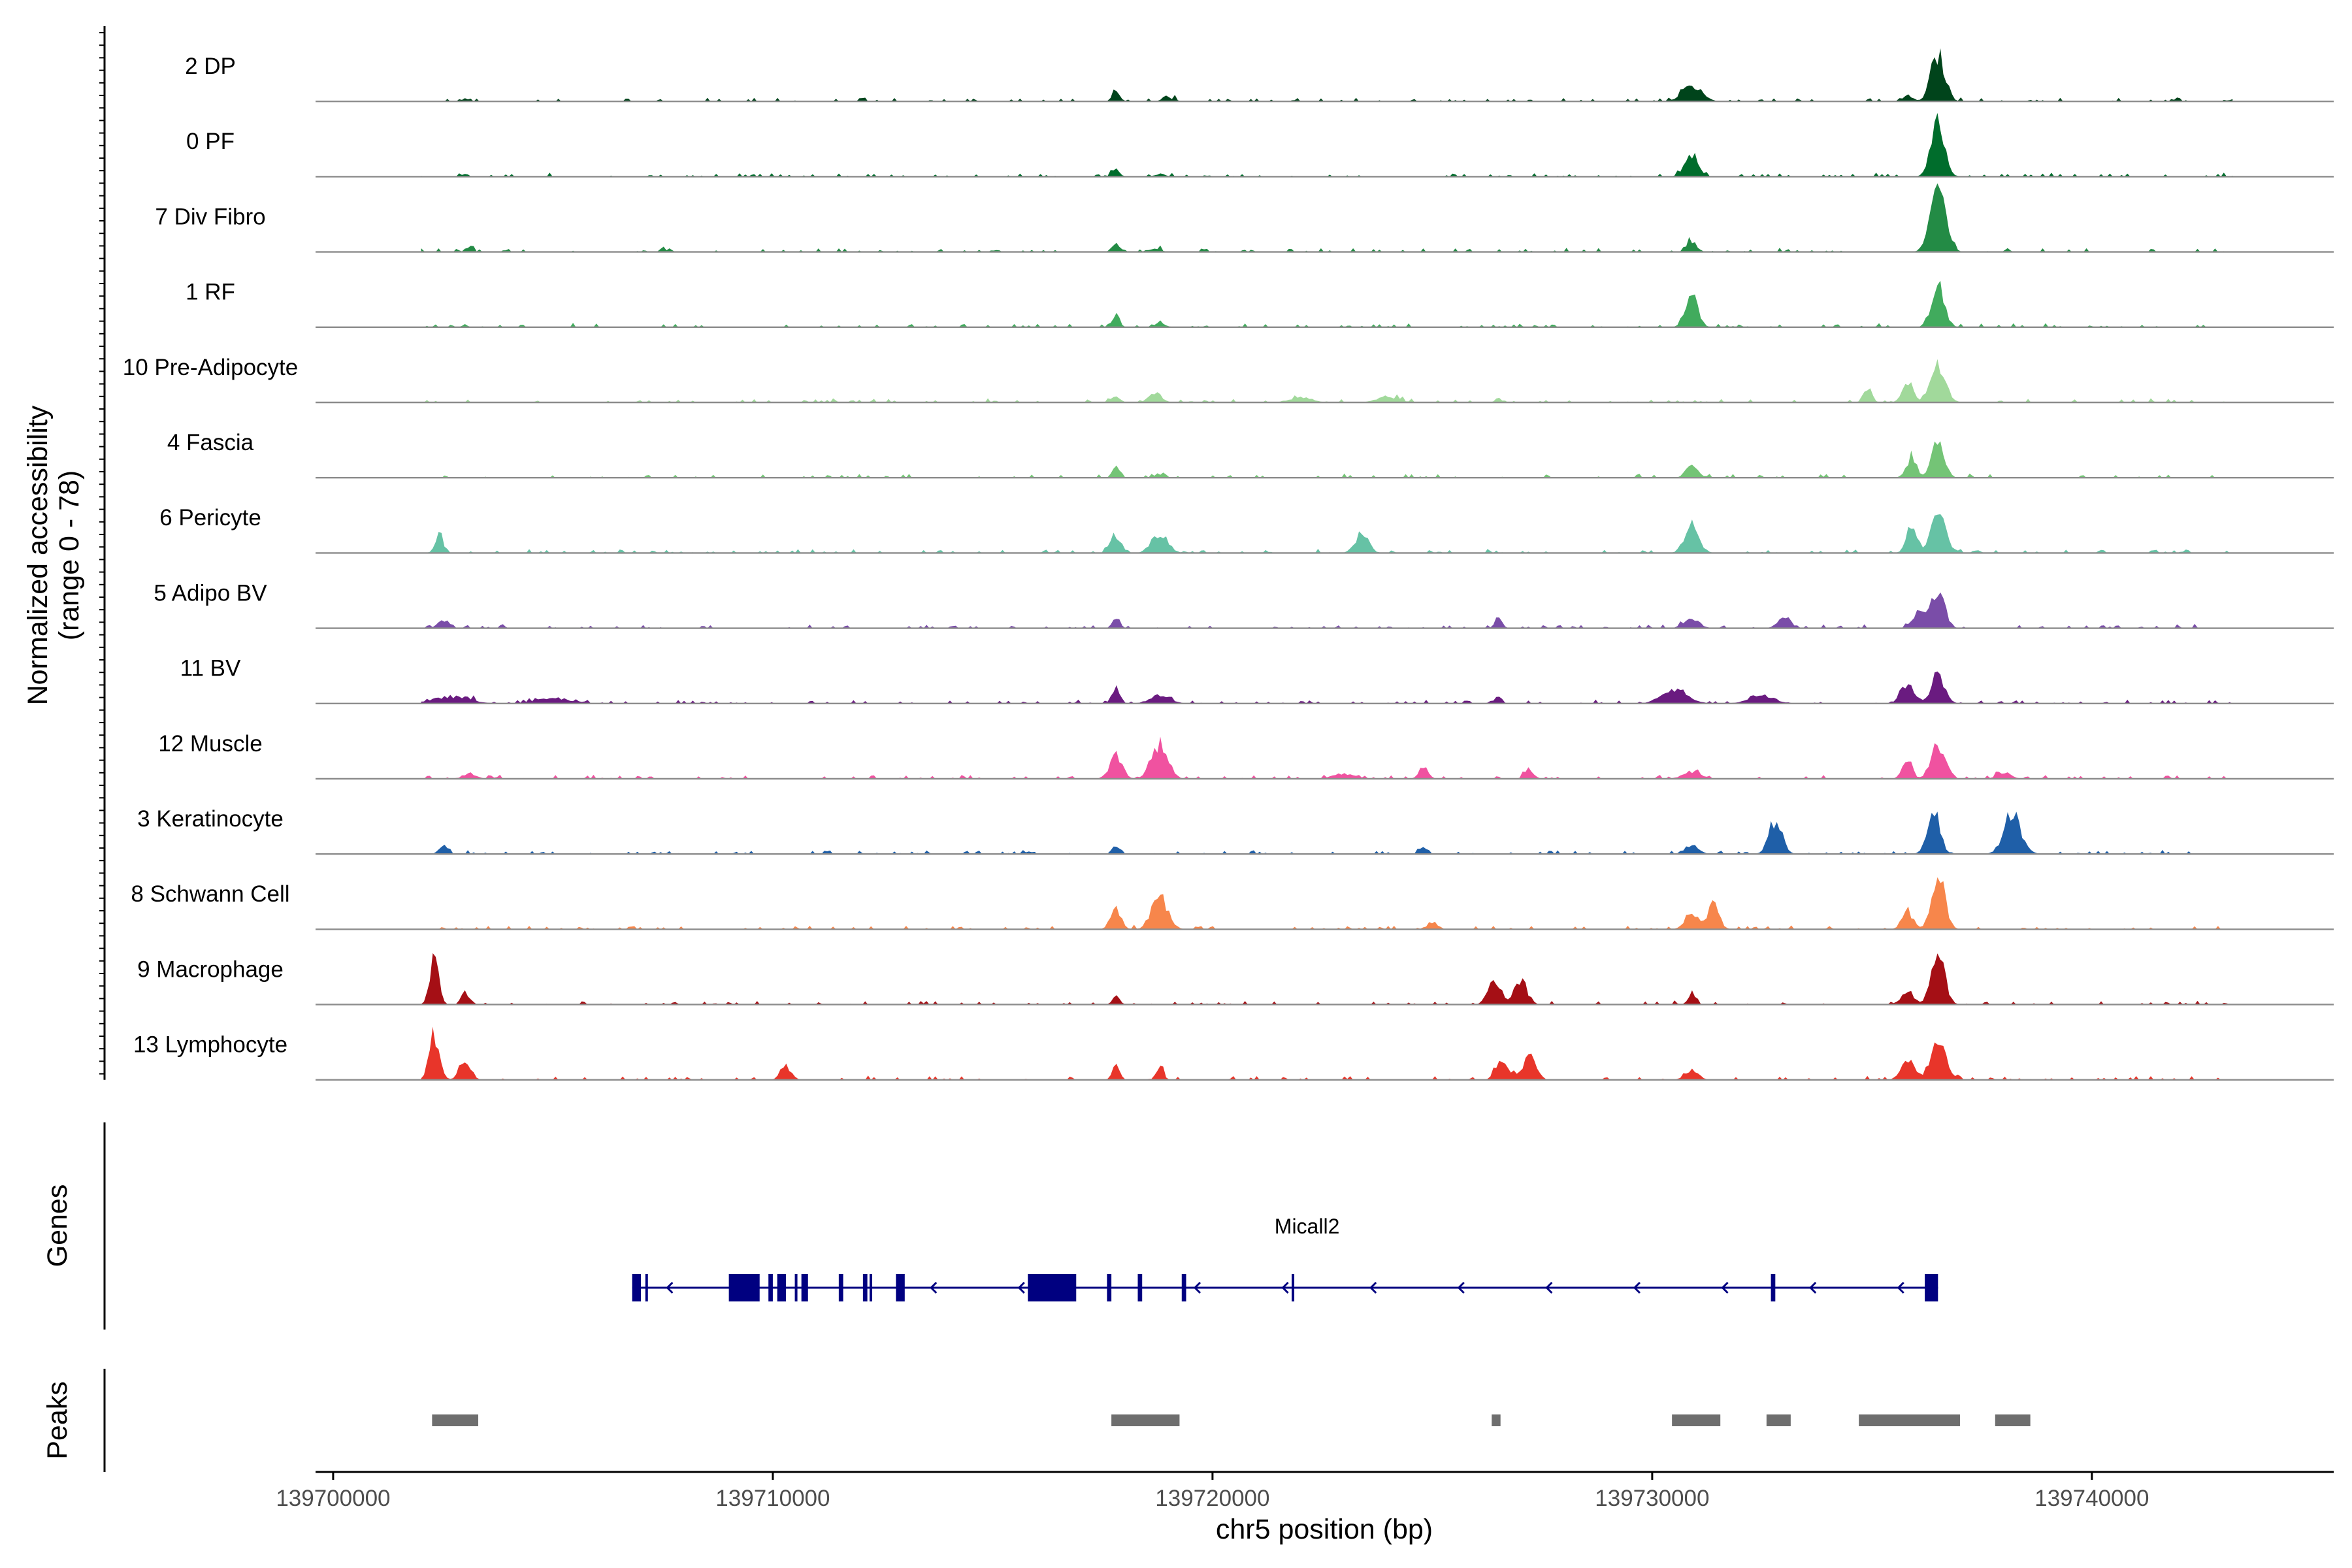 The height and width of the screenshot is (1568, 2352). I want to click on x-tick-label: 139700000, so click(333, 1498).